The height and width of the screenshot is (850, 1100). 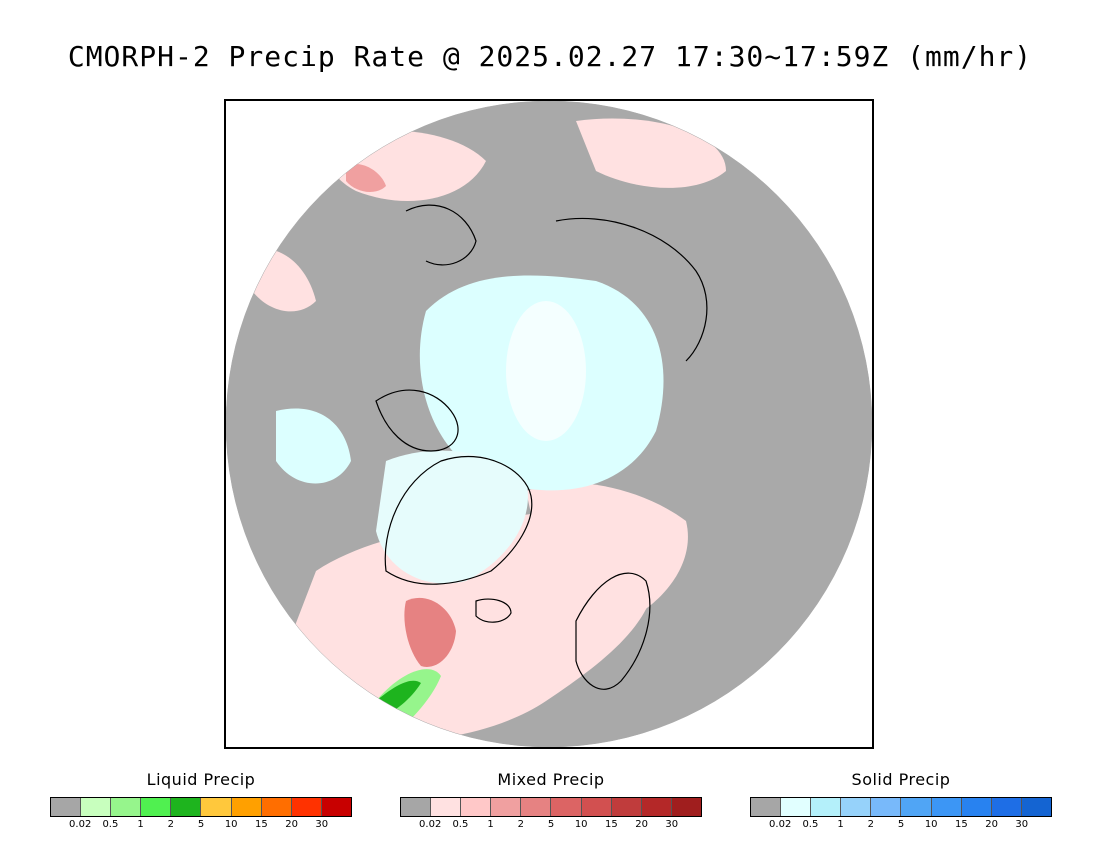 I want to click on legend-liquid-colorbar, so click(x=201, y=807).